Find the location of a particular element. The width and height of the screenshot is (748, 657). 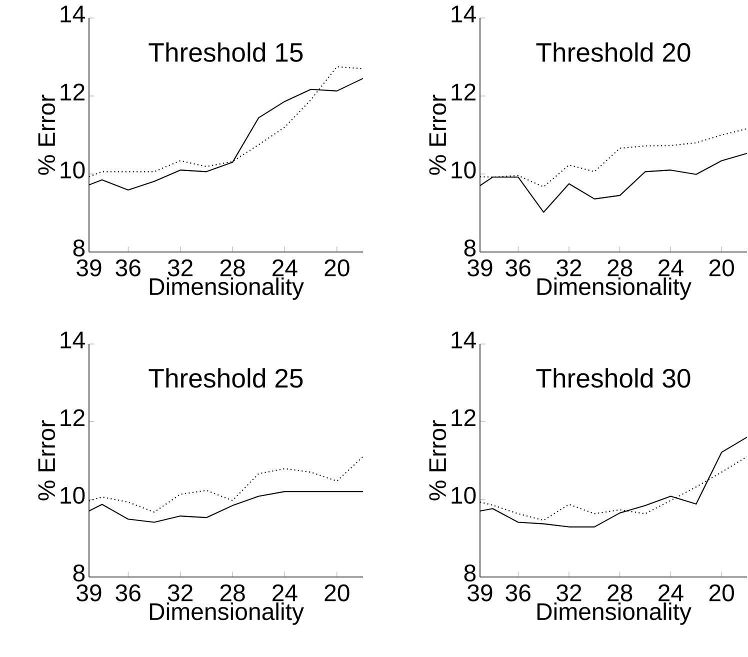

text: Threshold 20 is located at coordinates (613, 52).